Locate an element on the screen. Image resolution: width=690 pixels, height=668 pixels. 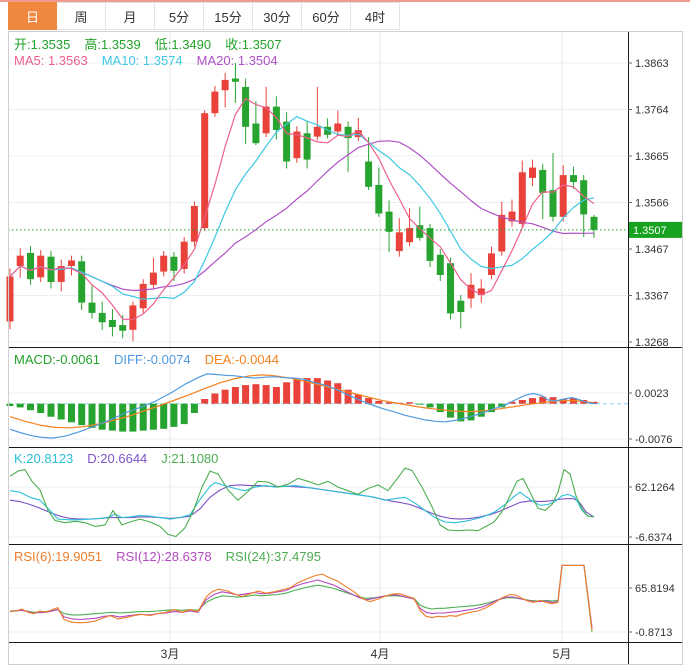
tab-period-7: 4时 is located at coordinates (375, 16).